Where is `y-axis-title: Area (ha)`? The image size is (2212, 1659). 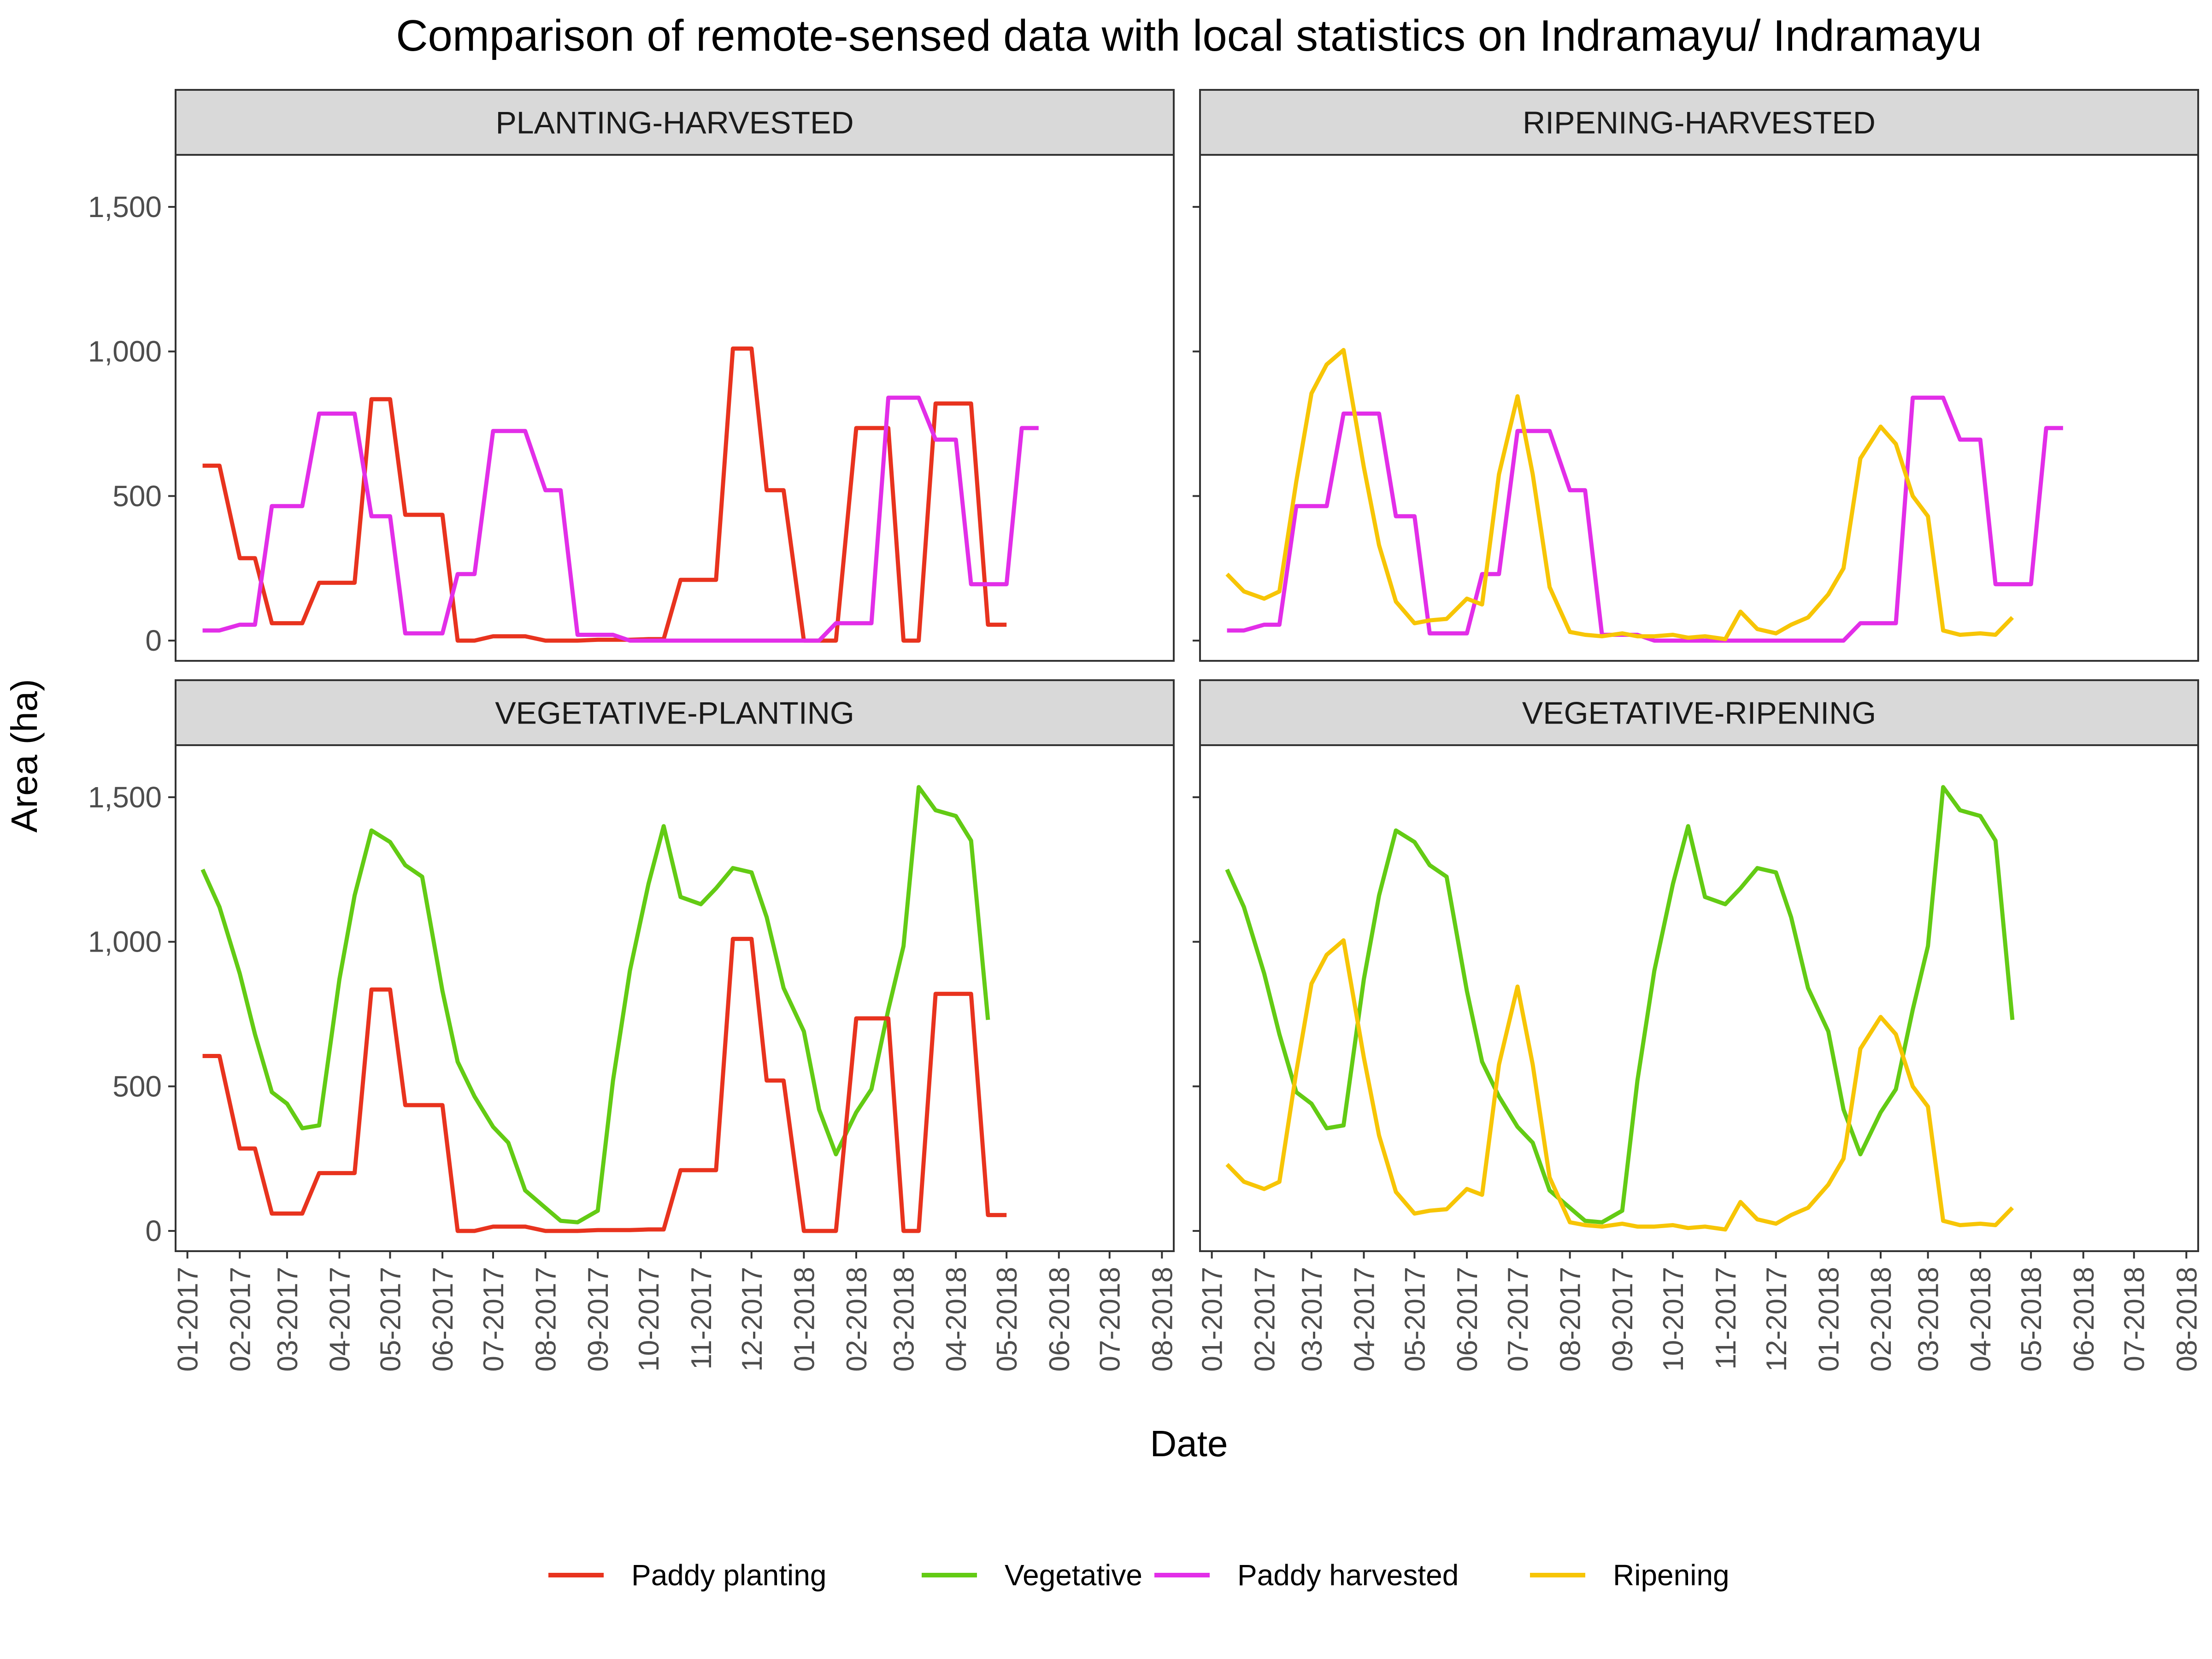 y-axis-title: Area (ha) is located at coordinates (24, 755).